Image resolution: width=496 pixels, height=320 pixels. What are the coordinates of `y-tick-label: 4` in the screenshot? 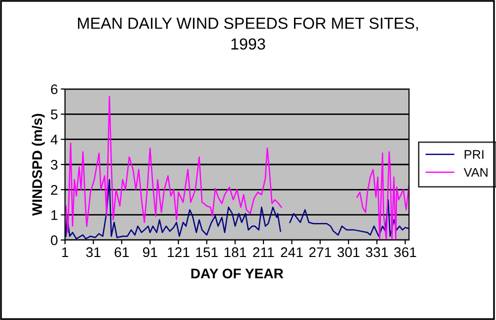 It's located at (54, 139).